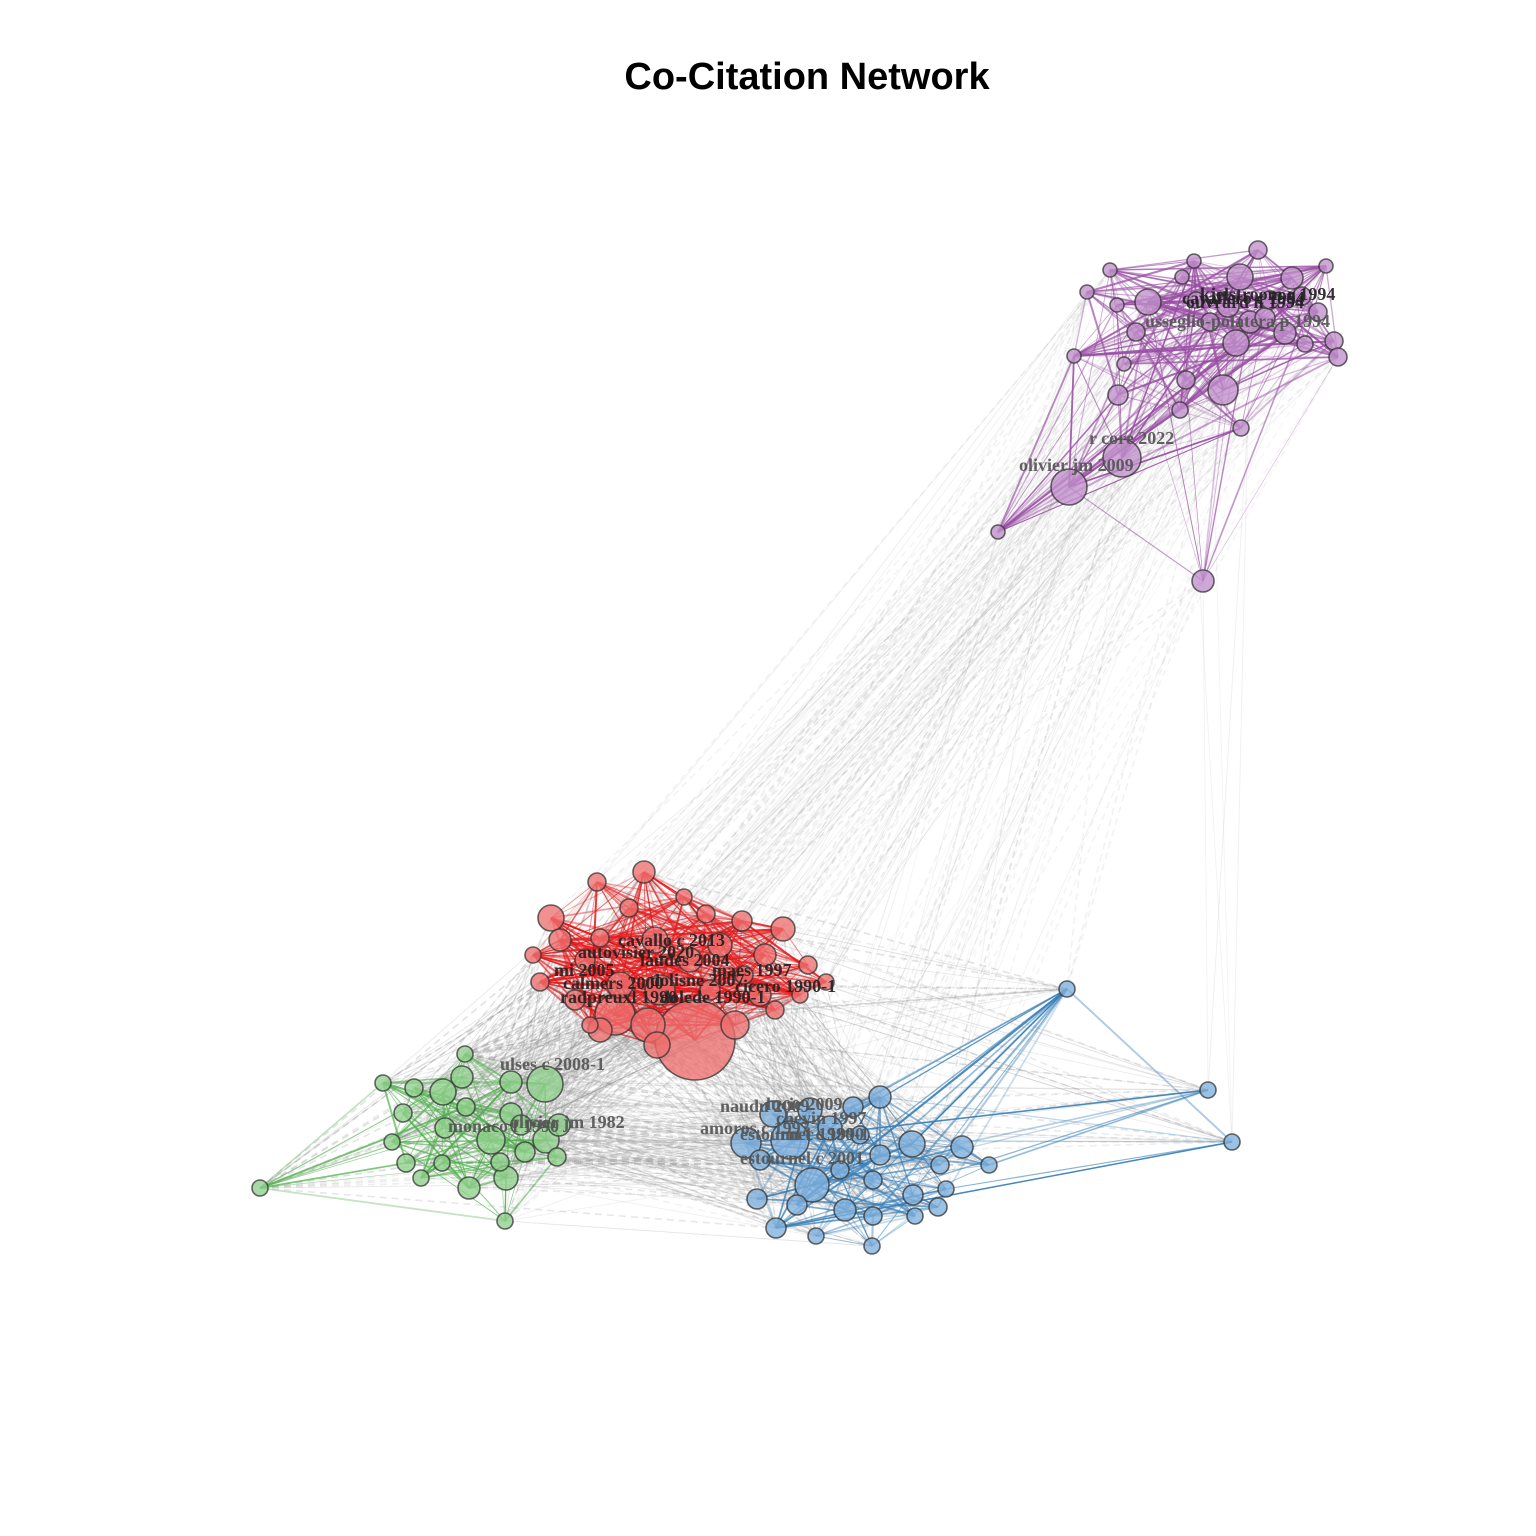  I want to click on node-label: amoros c 1997, so click(755, 1128).